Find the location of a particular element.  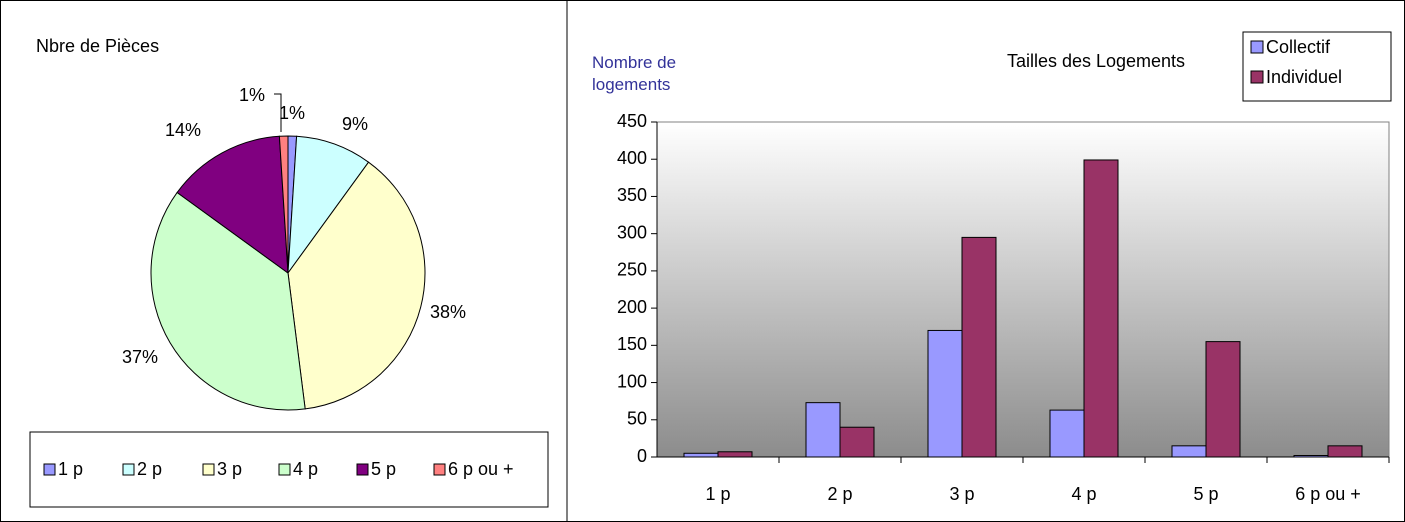

y-axis-label: Nombre de logements is located at coordinates (634, 73).